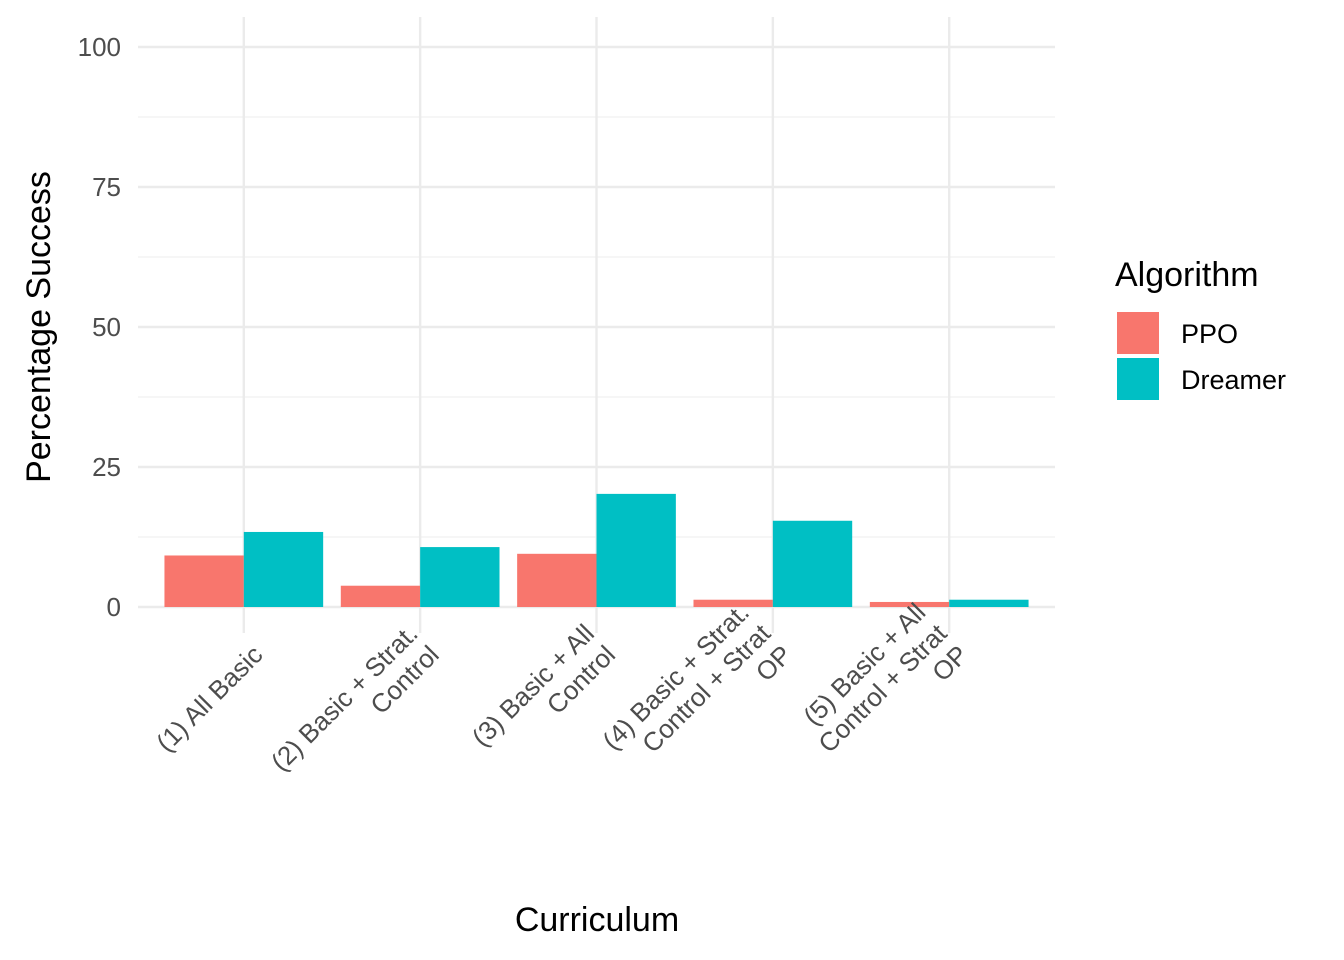 Image resolution: width=1344 pixels, height=960 pixels. I want to click on legend-key-dreamer, so click(1138, 379).